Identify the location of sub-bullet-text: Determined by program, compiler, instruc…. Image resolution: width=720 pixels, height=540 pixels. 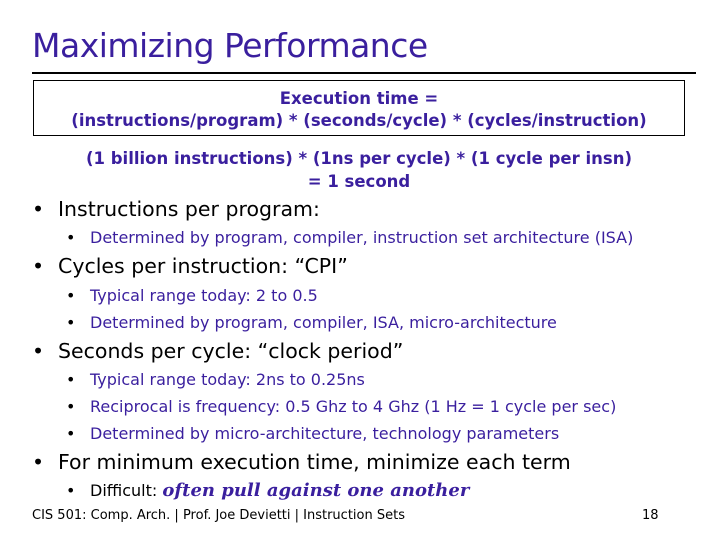
(362, 237).